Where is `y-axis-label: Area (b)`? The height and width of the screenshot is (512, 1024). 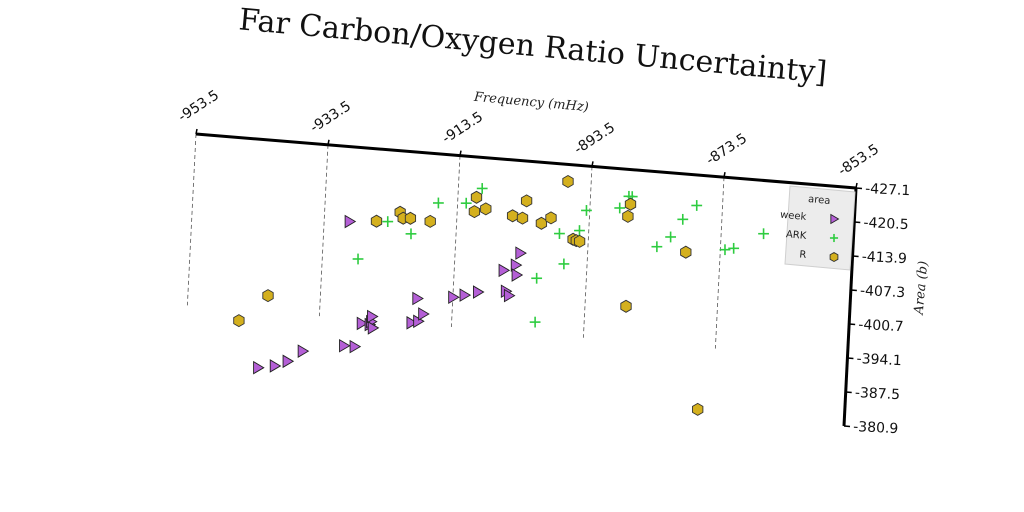
y-axis-label: Area (b) is located at coordinates (922, 288).